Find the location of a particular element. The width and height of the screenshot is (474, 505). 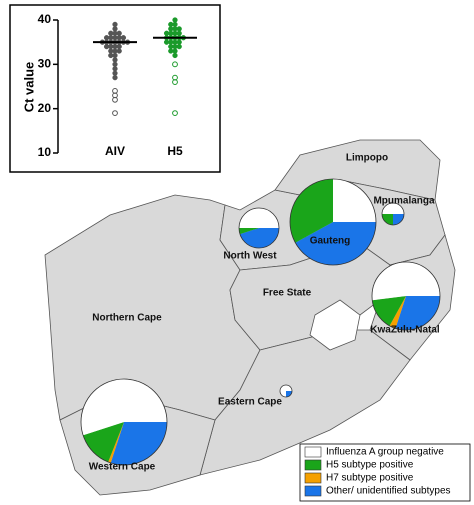

inset-plot: 10 20 30 40 Ct value AIV H5 is located at coordinates (109, 85).